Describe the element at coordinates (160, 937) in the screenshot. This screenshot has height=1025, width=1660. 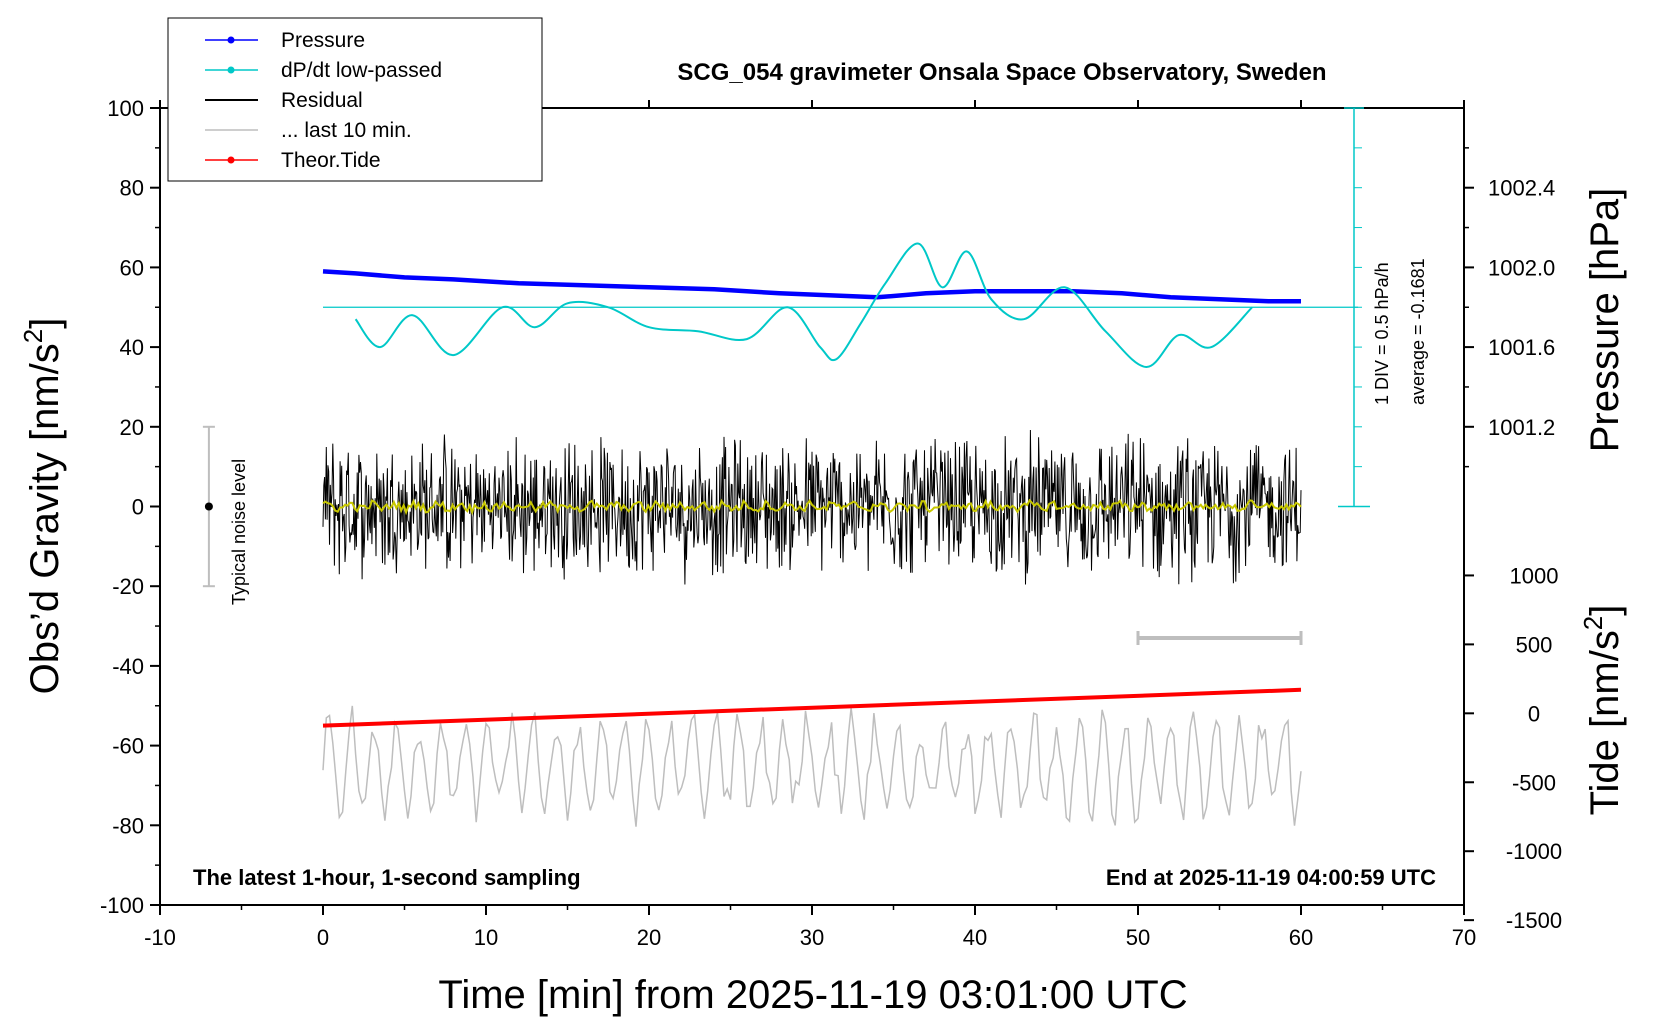
I see `x-tick-label: -10` at that location.